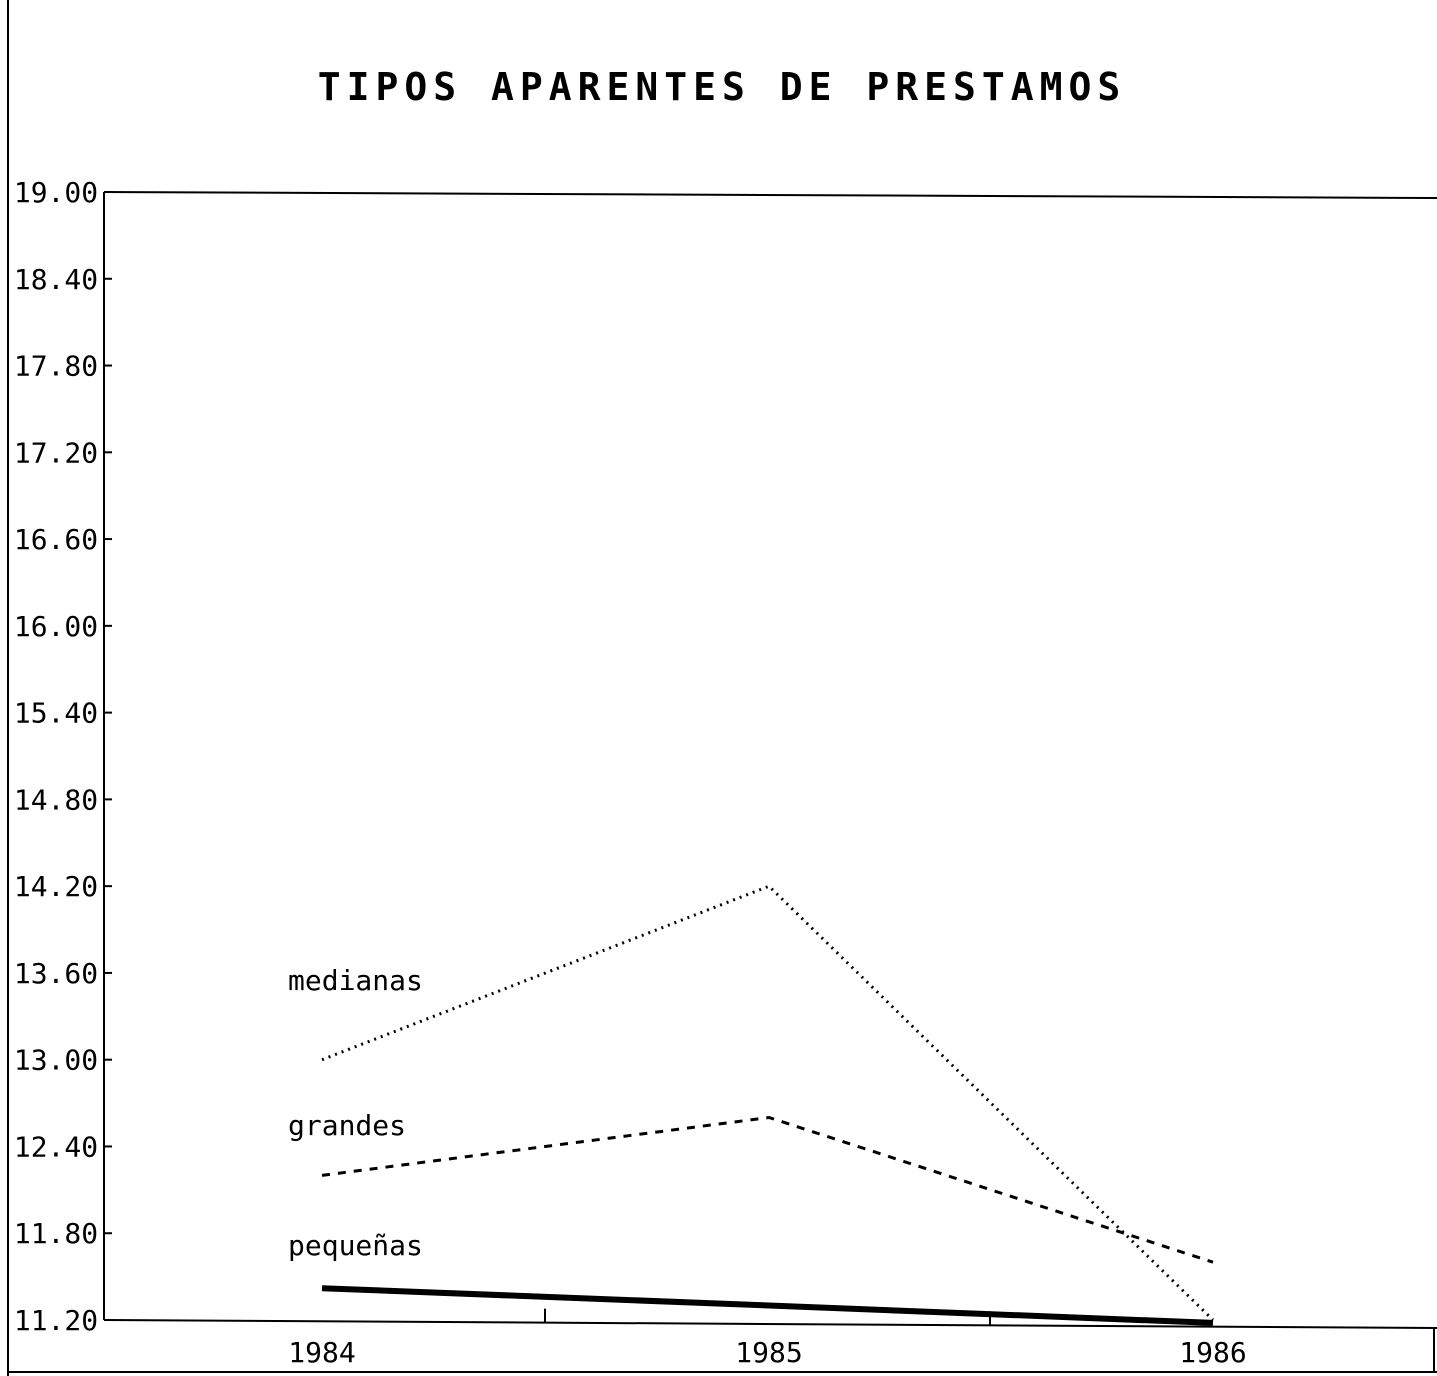 This screenshot has width=1437, height=1376. I want to click on x-tick-label: 1986, so click(1212, 1352).